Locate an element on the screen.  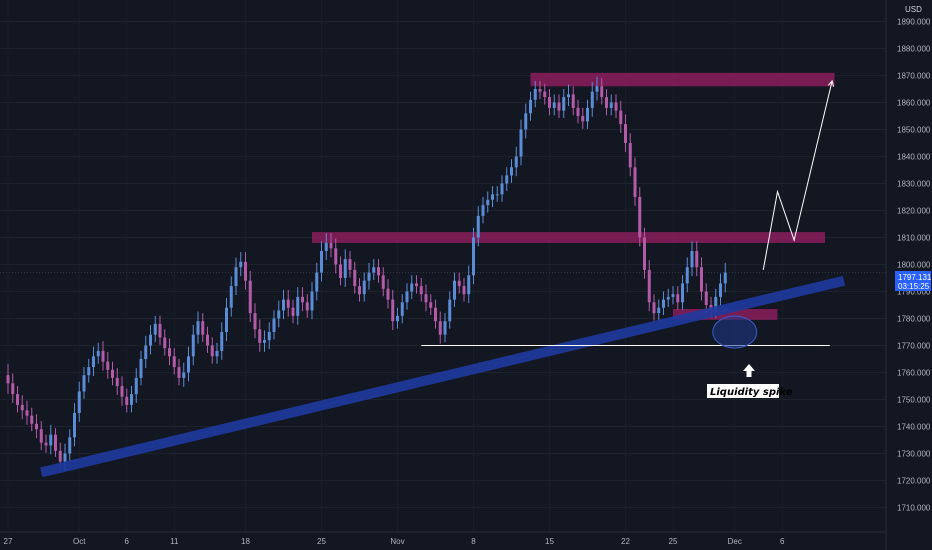
projection-path is located at coordinates (797, 175).